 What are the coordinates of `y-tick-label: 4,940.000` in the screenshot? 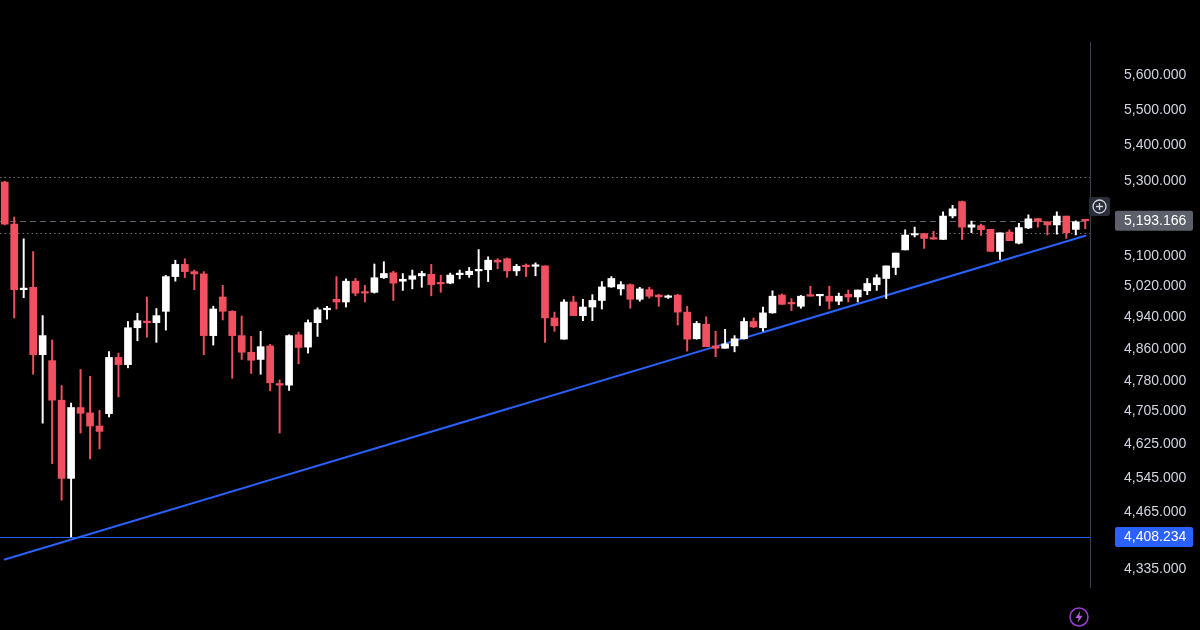 It's located at (1155, 316).